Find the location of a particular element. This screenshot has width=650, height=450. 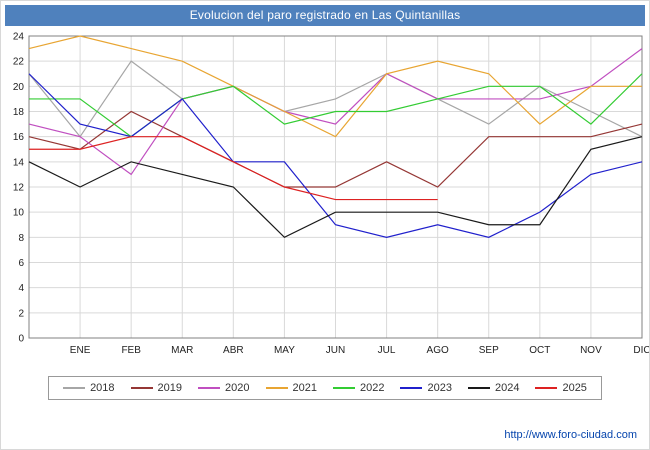

legend: 2018 2019 2020 2021 2022 2023 2024 2025 is located at coordinates (325, 388).